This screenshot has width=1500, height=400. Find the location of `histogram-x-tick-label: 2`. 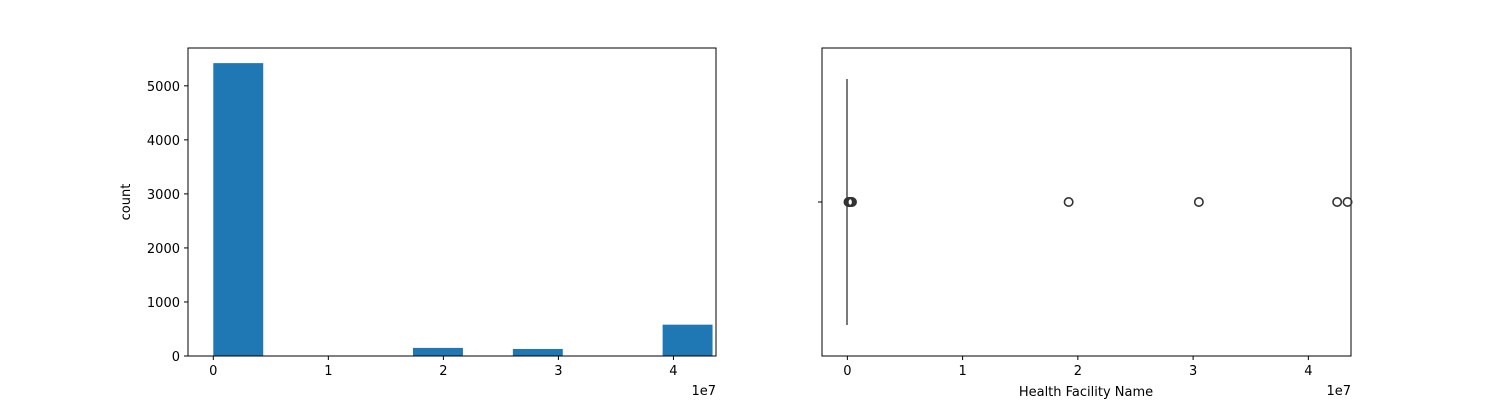

histogram-x-tick-label: 2 is located at coordinates (443, 371).